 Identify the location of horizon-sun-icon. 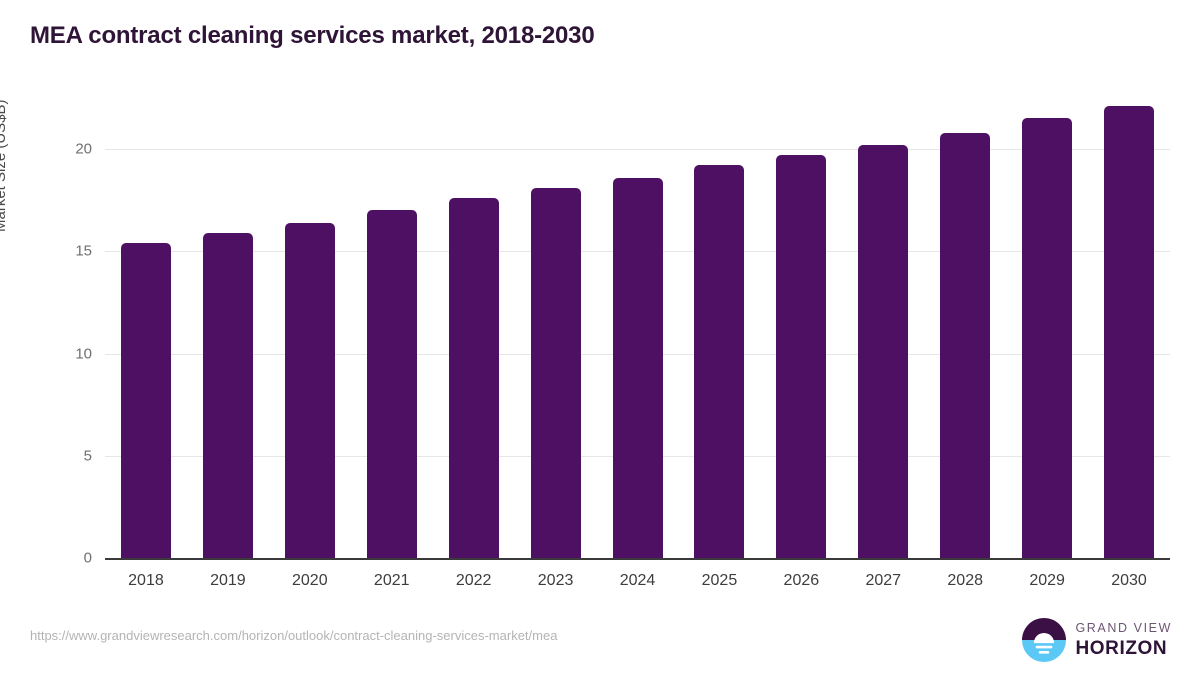
(1044, 640).